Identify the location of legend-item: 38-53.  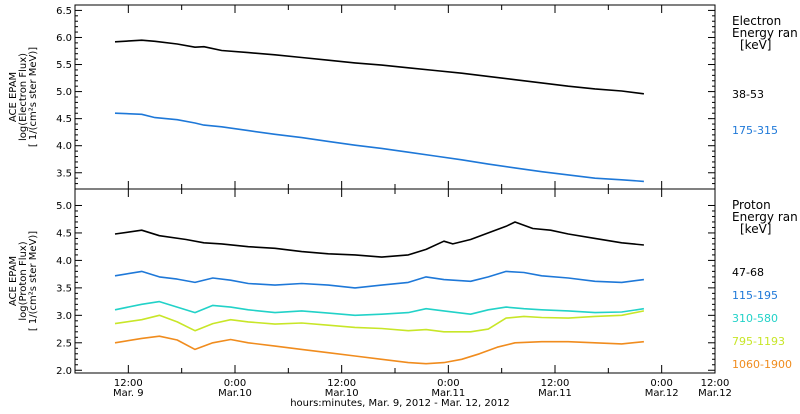
(748, 94).